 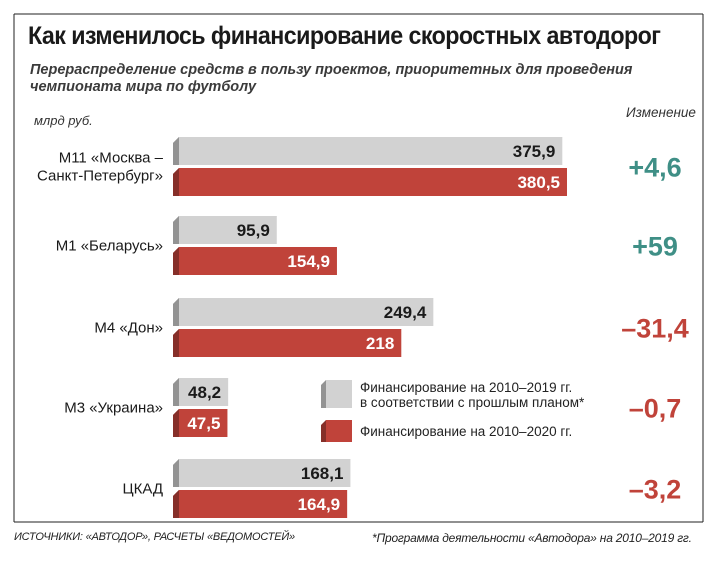 I want to click on bar-value-label: 218, so click(x=380, y=343).